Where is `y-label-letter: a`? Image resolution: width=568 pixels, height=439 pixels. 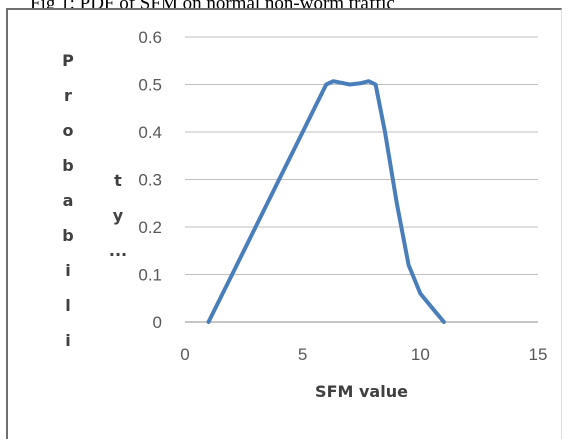
y-label-letter: a is located at coordinates (68, 200).